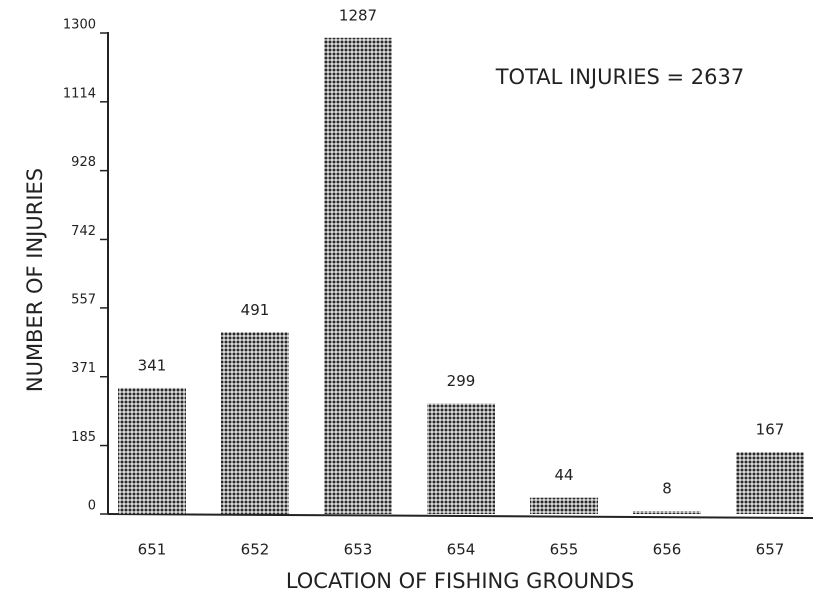 This screenshot has height=603, width=813. I want to click on x-axis, so click(460, 516).